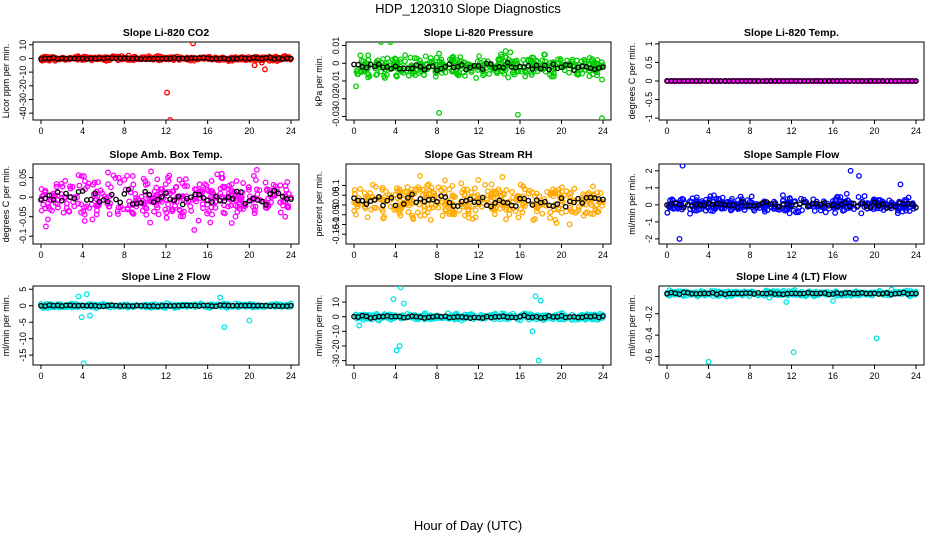 This screenshot has width=936, height=540. Describe the element at coordinates (336, 98) in the screenshot. I see `y-tick-label: -0.02` at that location.